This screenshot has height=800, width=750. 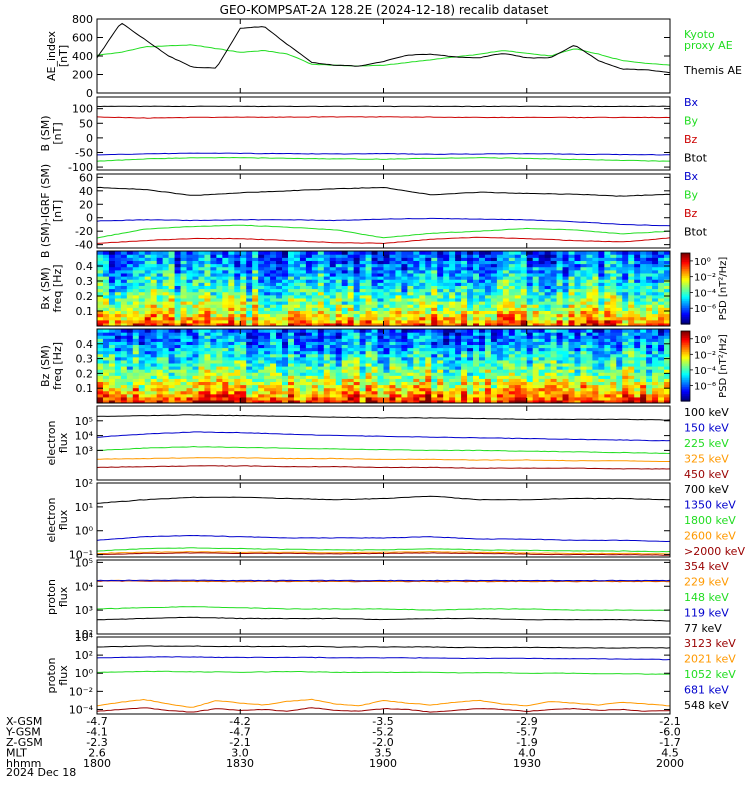 What do you see at coordinates (685, 372) in the screenshot?
I see `colorbar-cell` at bounding box center [685, 372].